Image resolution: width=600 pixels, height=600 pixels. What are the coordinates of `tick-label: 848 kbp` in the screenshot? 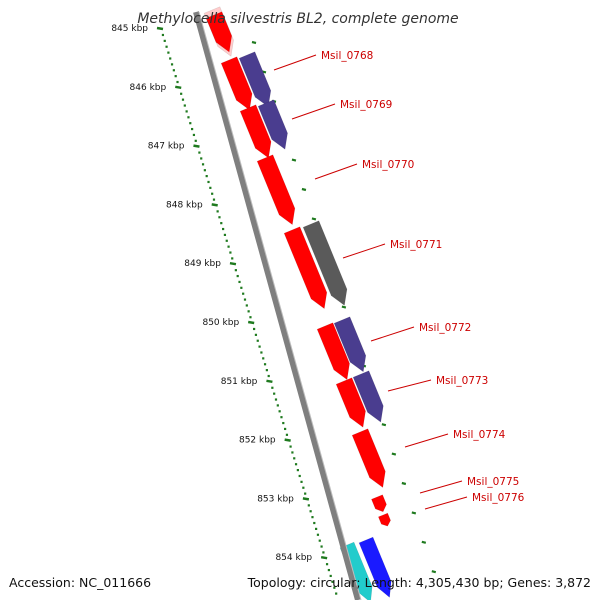 It's located at (184, 205).